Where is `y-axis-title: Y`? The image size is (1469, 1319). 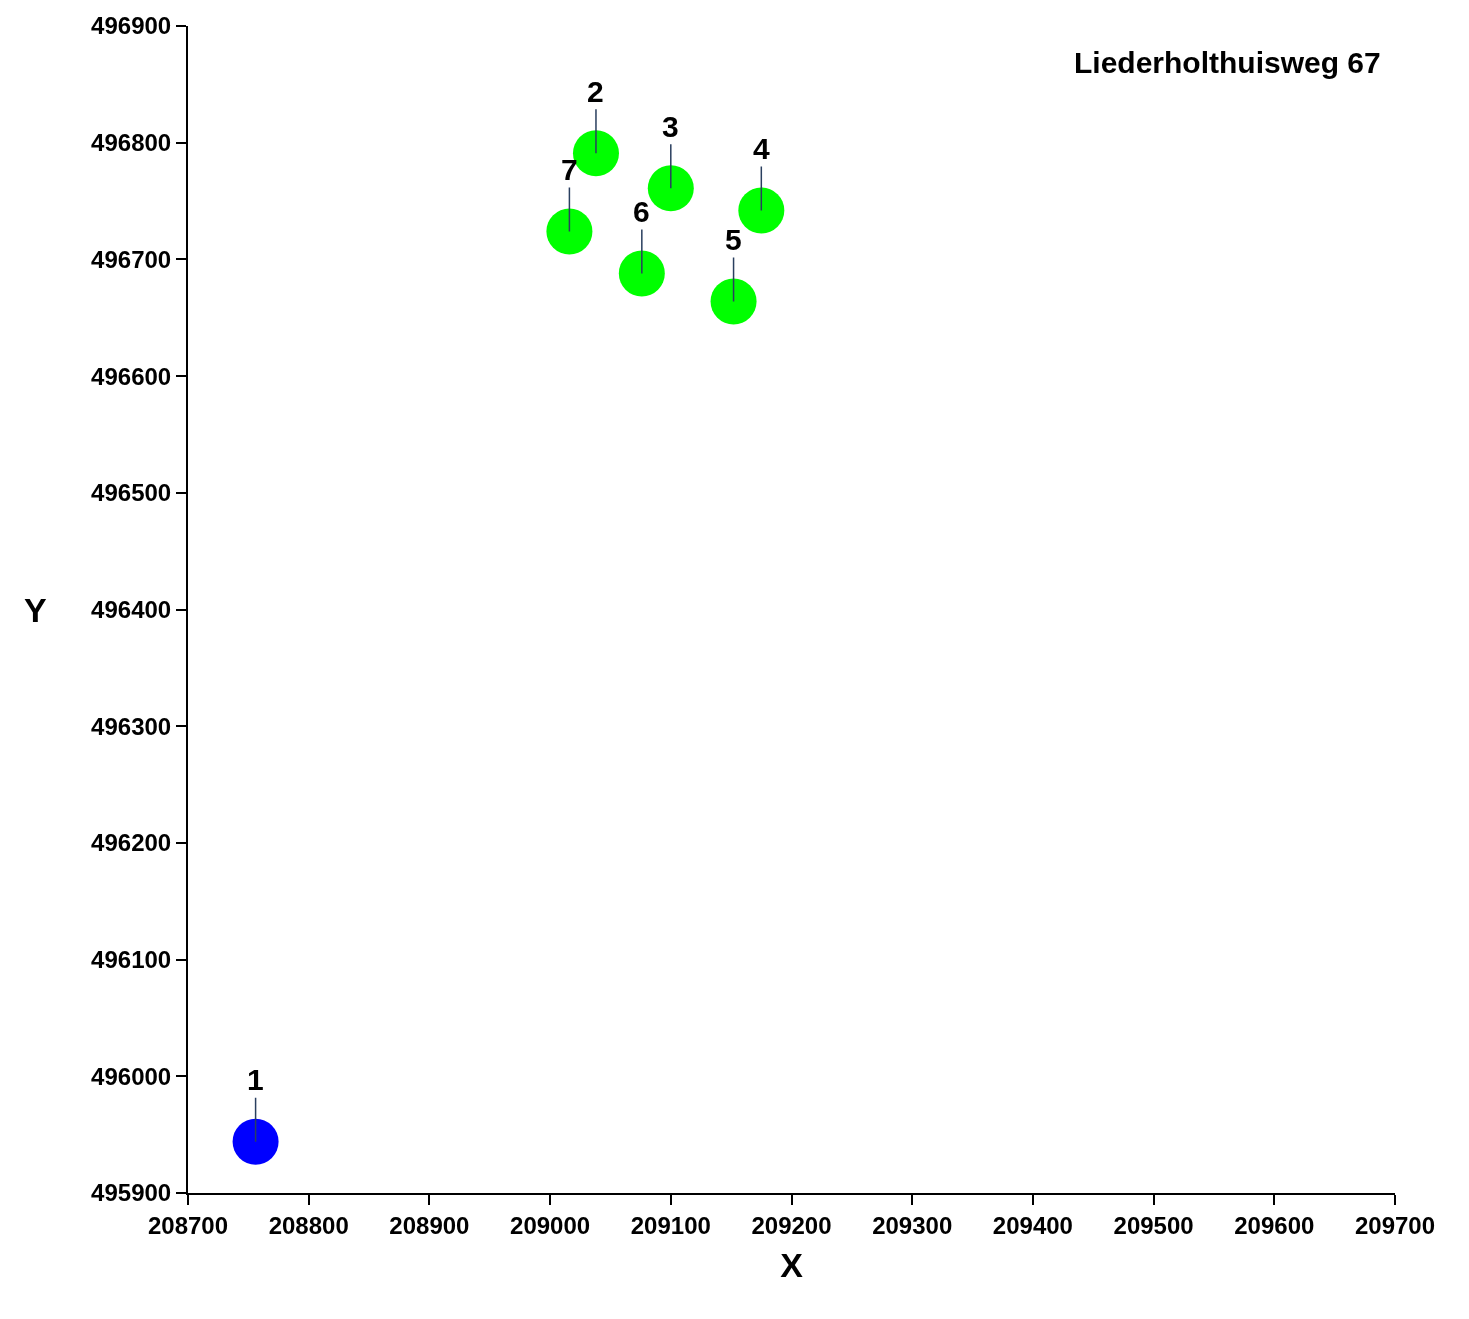 y-axis-title: Y is located at coordinates (35, 610).